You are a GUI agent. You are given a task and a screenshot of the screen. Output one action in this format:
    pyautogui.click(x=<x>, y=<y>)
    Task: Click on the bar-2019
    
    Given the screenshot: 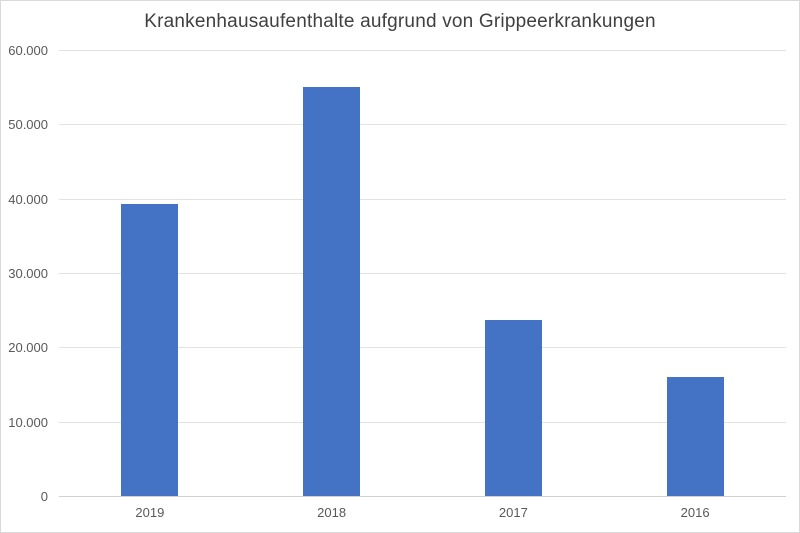 What is the action you would take?
    pyautogui.click(x=150, y=350)
    